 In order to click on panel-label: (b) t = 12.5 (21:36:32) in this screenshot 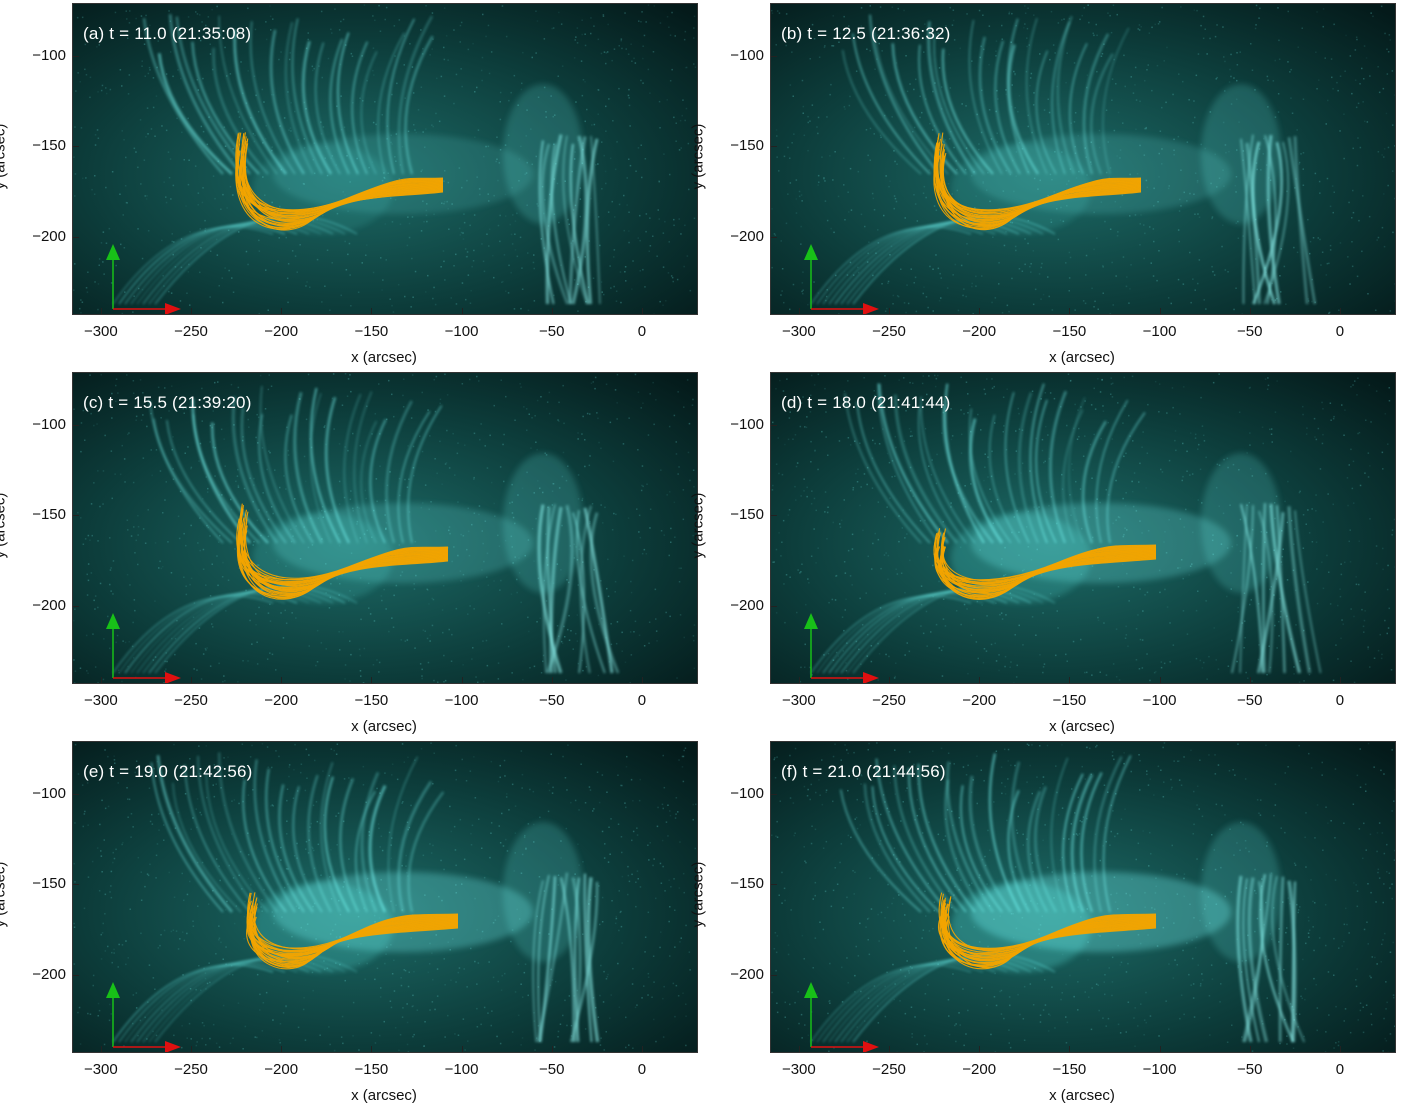, I will do `click(866, 34)`.